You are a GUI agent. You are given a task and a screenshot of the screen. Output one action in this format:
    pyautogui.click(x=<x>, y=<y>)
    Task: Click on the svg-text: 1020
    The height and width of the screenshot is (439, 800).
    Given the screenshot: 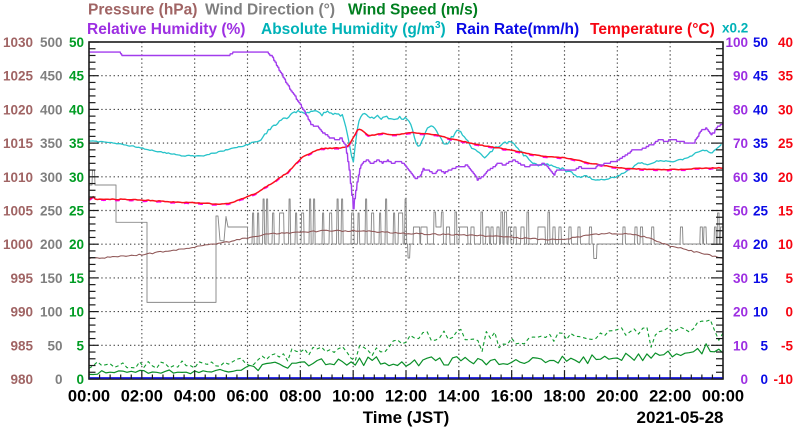 What is the action you would take?
    pyautogui.click(x=18, y=109)
    